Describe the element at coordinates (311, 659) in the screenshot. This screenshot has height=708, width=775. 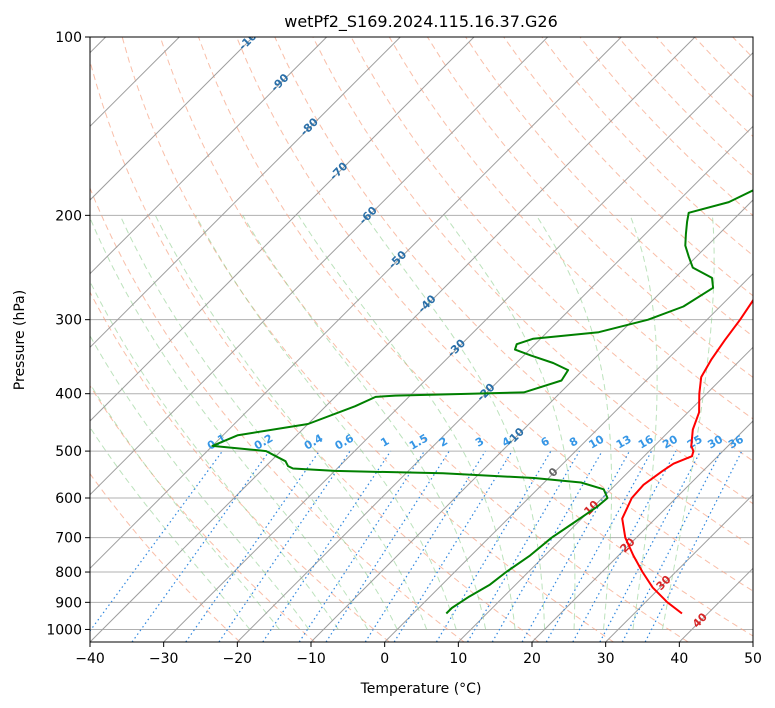
I see `x-tick-label: −10` at that location.